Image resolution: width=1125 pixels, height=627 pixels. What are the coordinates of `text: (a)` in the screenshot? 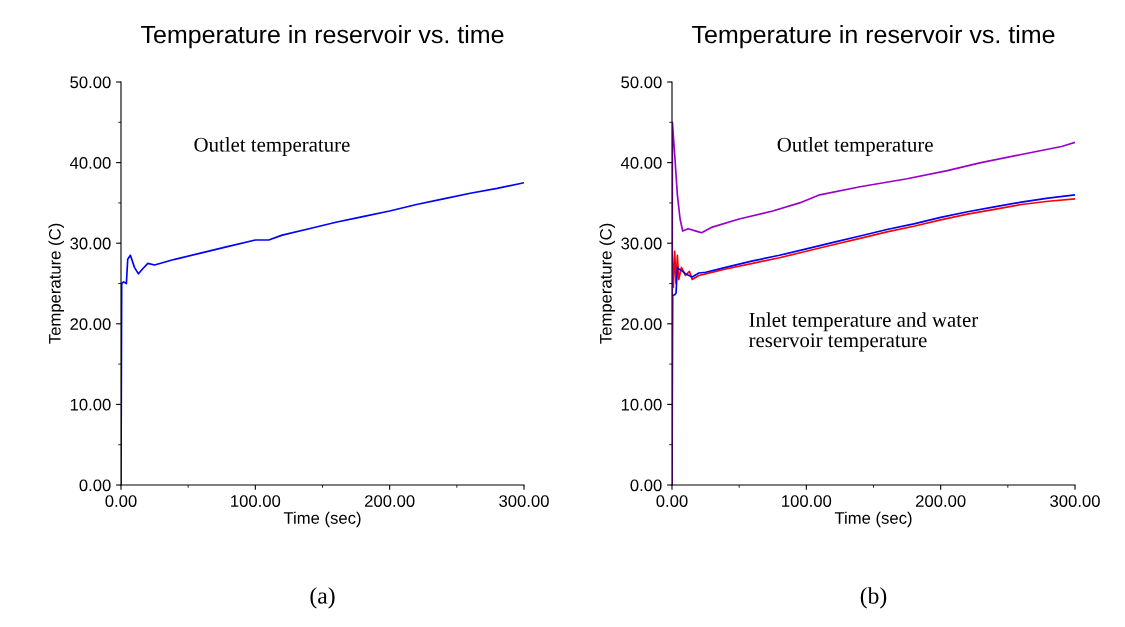 It's located at (322, 598).